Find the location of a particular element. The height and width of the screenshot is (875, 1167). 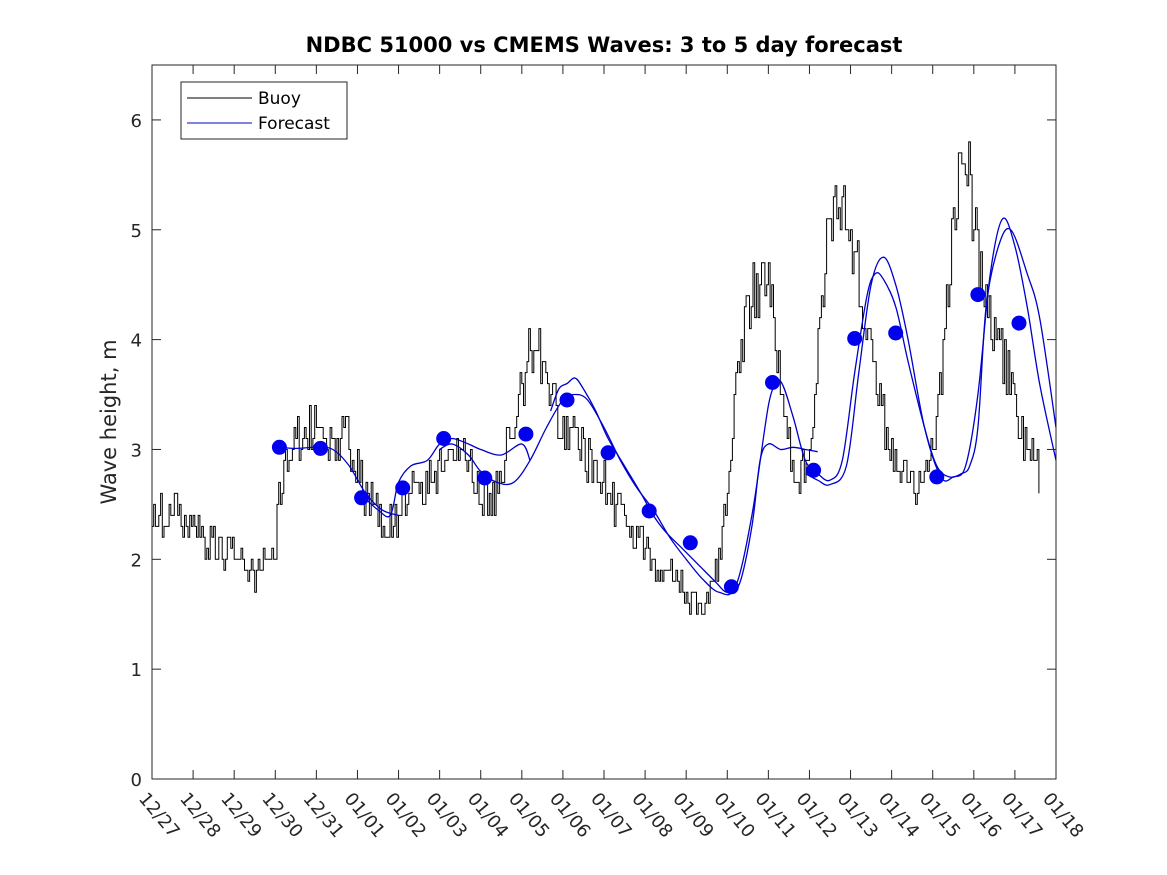

y-tick-label: 1 is located at coordinates (136, 670).